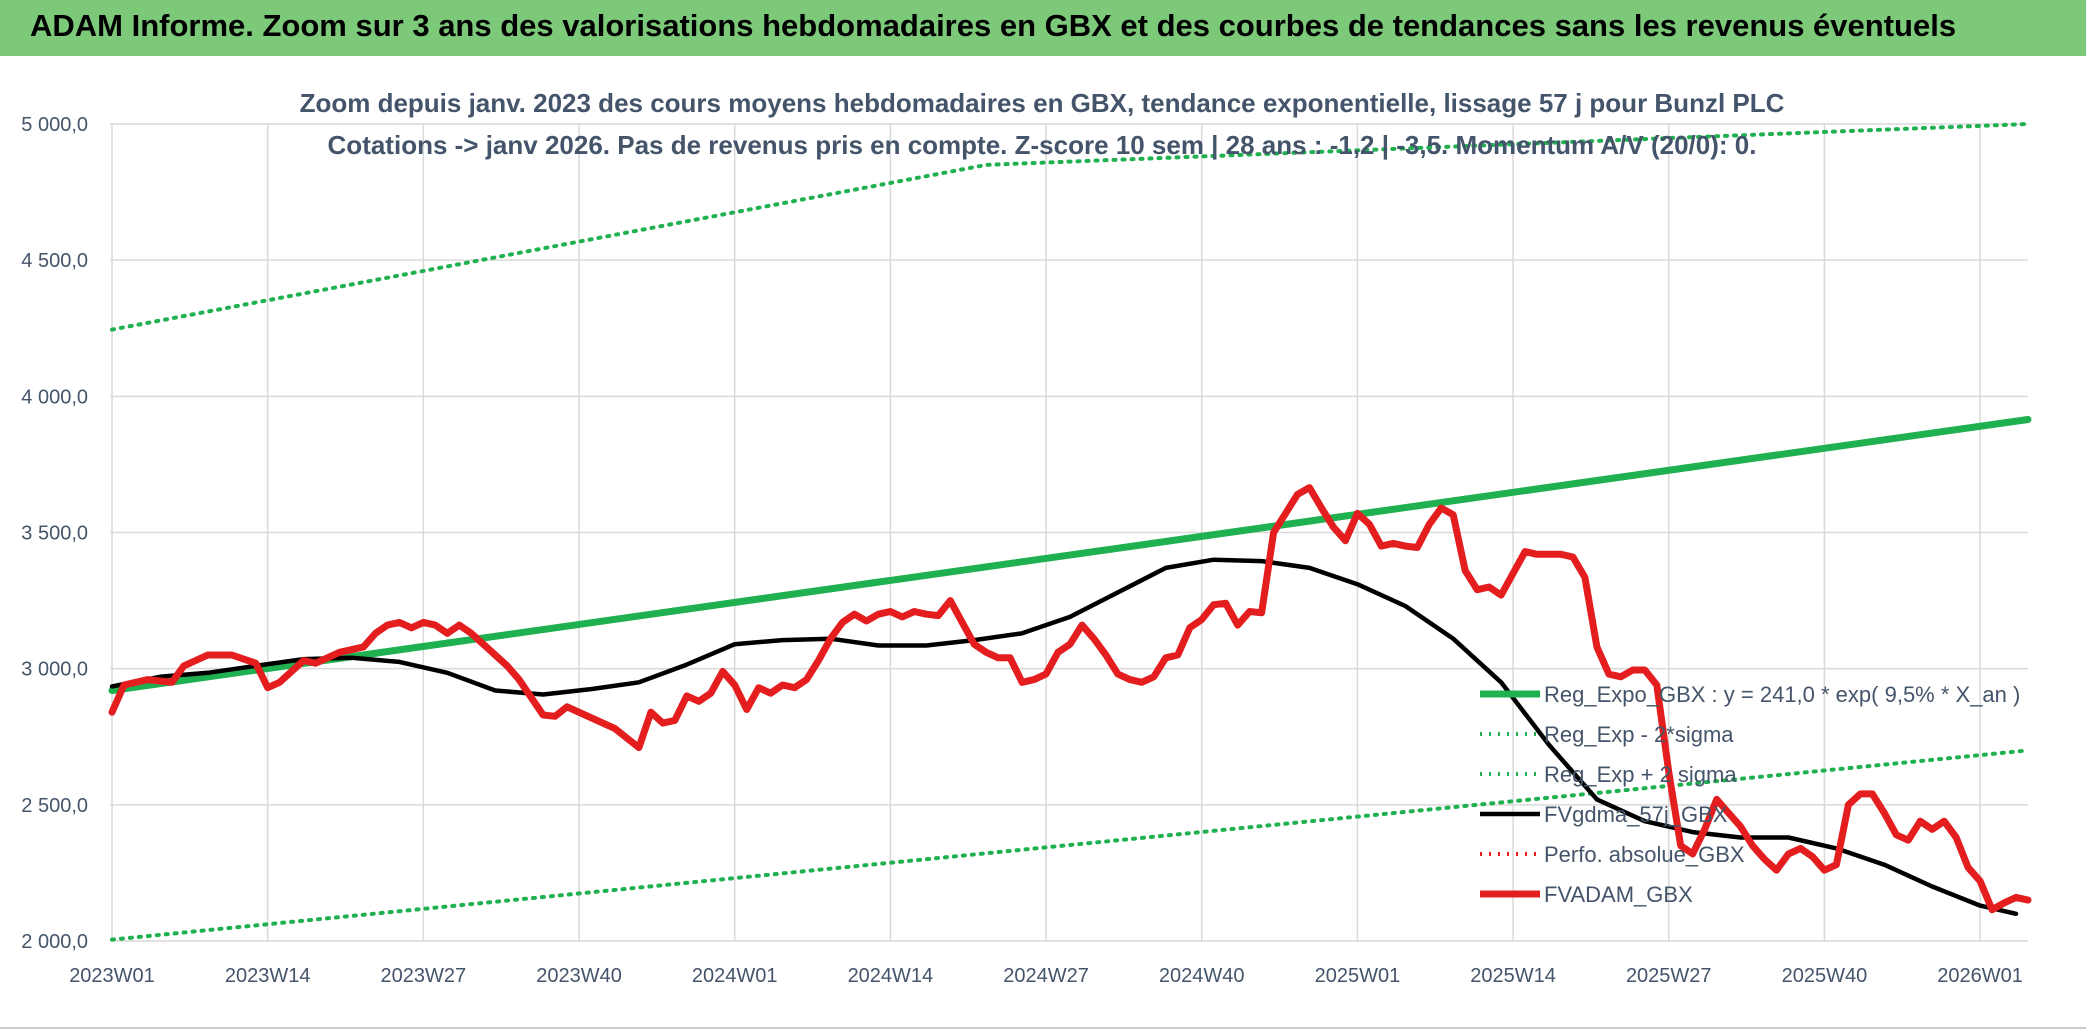 The width and height of the screenshot is (2086, 1031). What do you see at coordinates (1636, 814) in the screenshot?
I see `legend-label: FVgdma_57j_GBX` at bounding box center [1636, 814].